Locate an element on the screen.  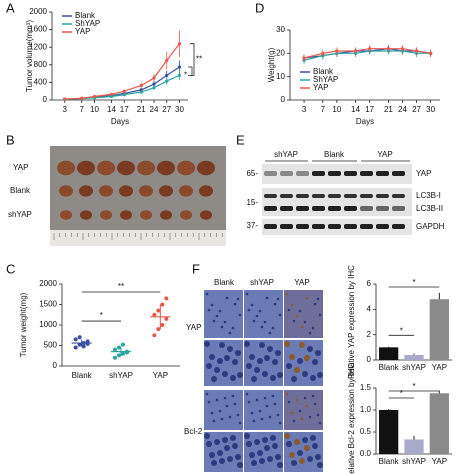
x-tick-label: 14 is located at coordinates (111, 109).